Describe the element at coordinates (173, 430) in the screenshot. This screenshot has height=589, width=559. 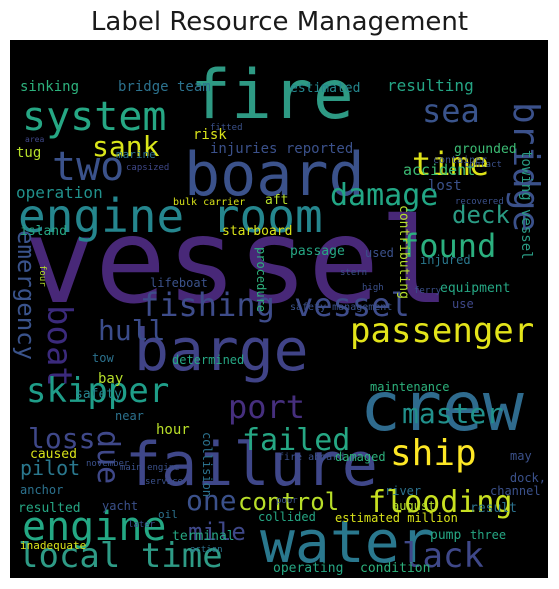
I see `word-hour: hour` at that location.